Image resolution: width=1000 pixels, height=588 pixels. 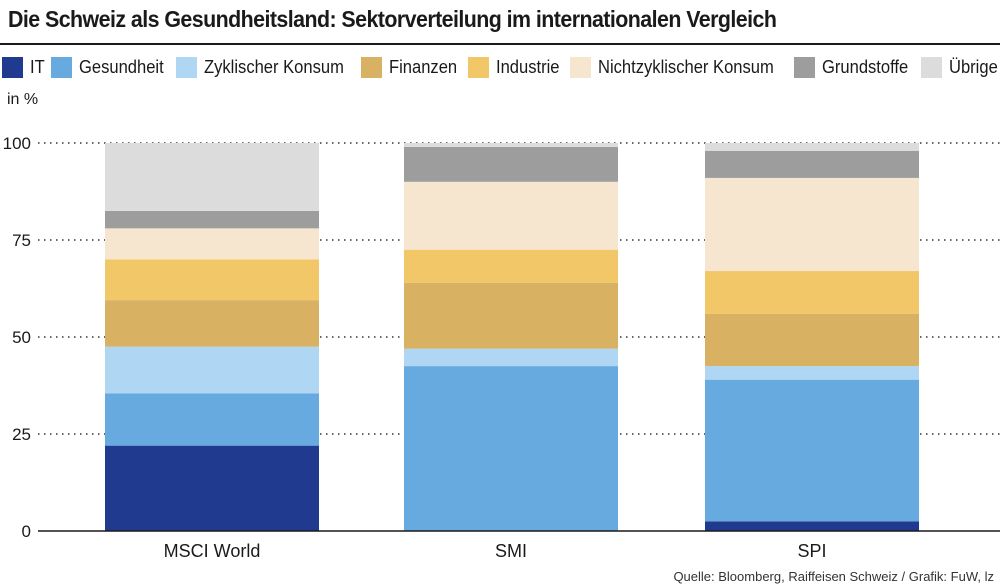 I want to click on y-tick-label-100: 100, so click(x=17, y=143).